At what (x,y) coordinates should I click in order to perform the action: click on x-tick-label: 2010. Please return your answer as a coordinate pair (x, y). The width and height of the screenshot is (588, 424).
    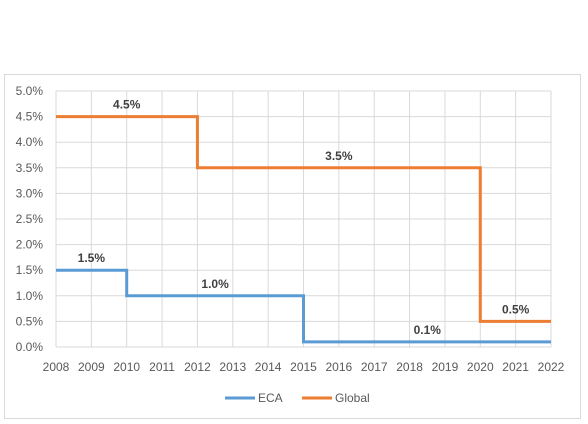
    Looking at the image, I should click on (126, 367).